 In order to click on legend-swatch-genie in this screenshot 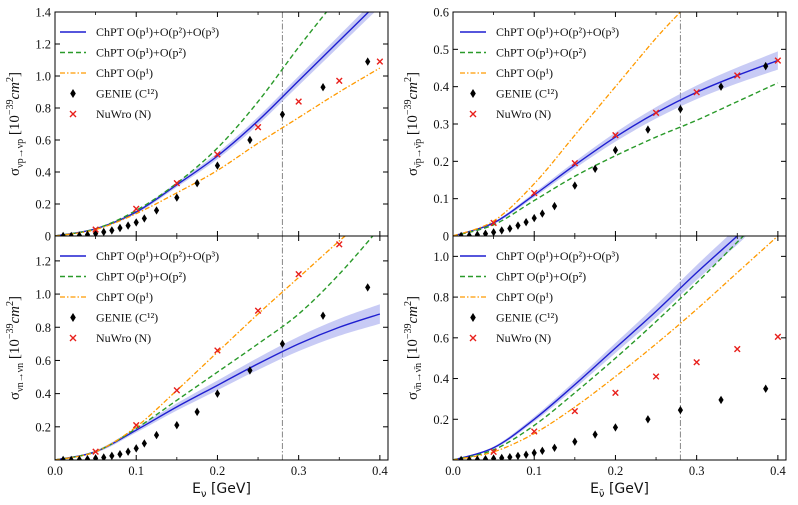, I will do `click(473, 93)`.